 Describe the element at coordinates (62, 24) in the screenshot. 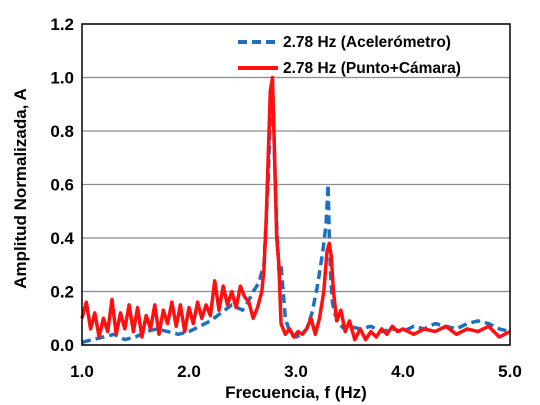

I see `y-tick-label: 1.2` at that location.